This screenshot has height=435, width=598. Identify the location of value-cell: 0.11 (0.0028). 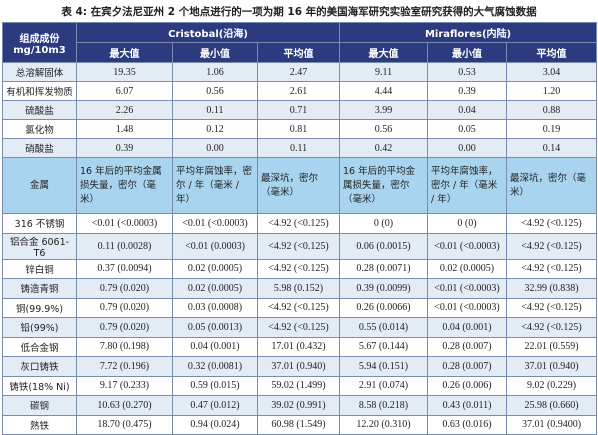
(124, 246).